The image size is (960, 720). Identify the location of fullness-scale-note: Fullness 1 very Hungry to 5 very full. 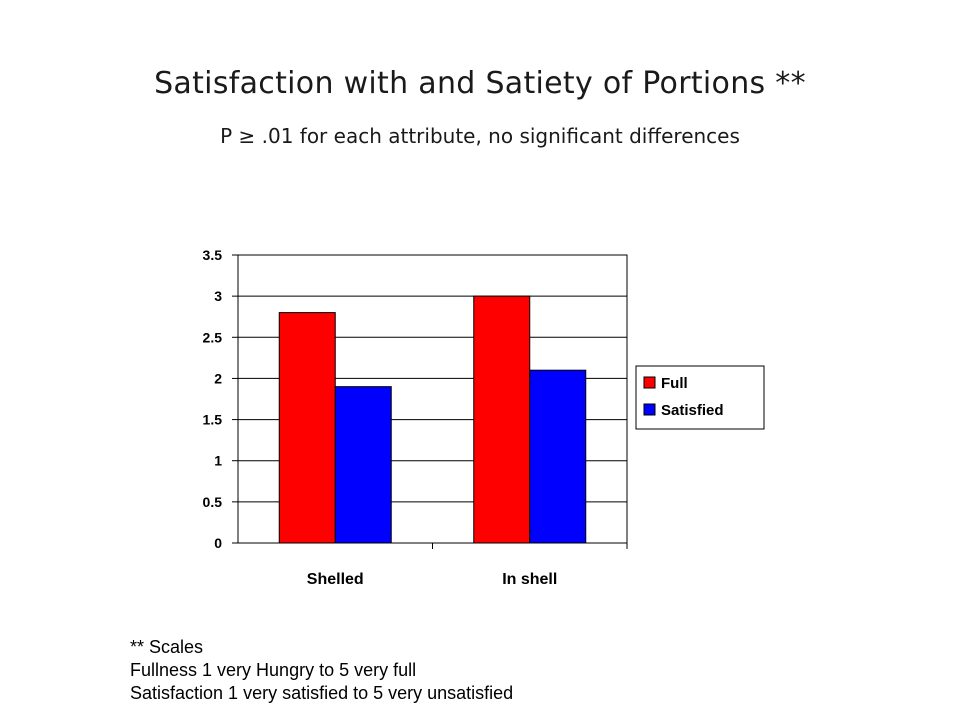
(273, 670).